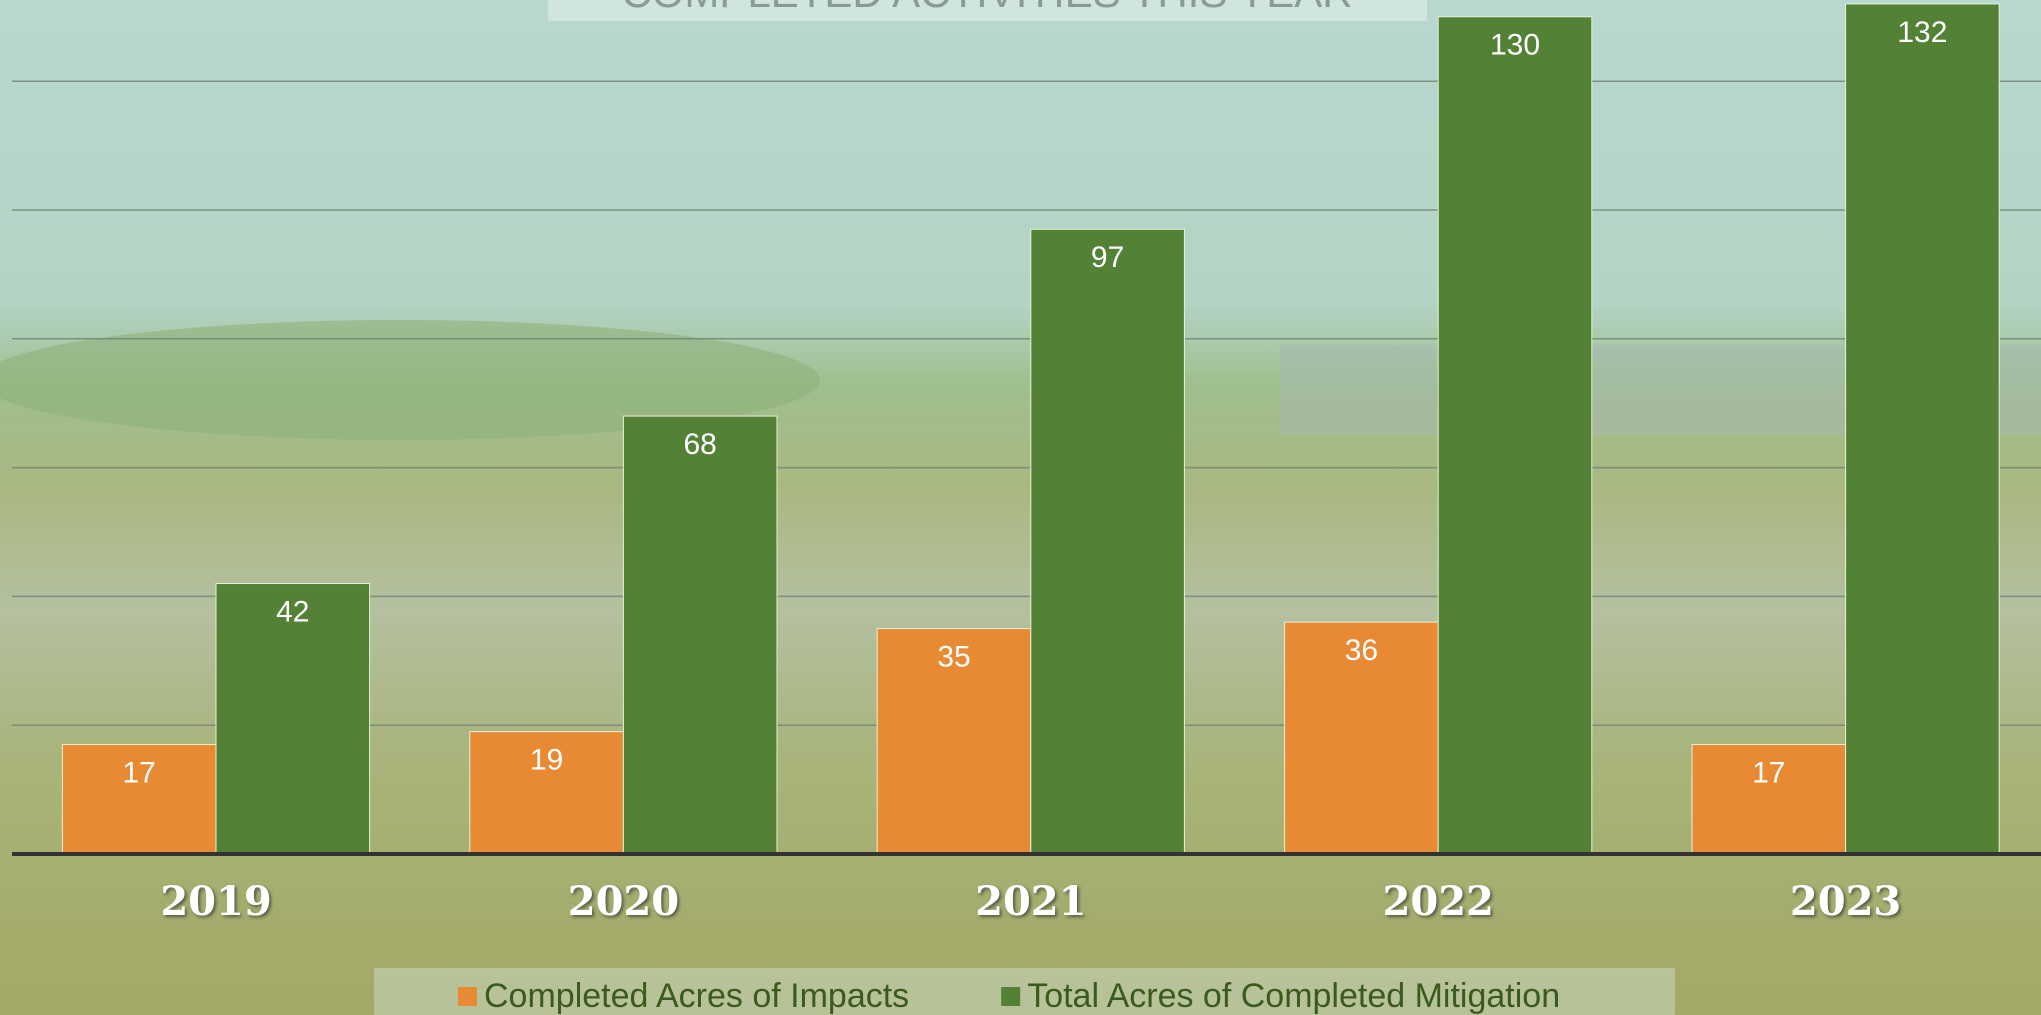 Image resolution: width=2041 pixels, height=1015 pixels. I want to click on x-tick-label: 2020, so click(623, 901).